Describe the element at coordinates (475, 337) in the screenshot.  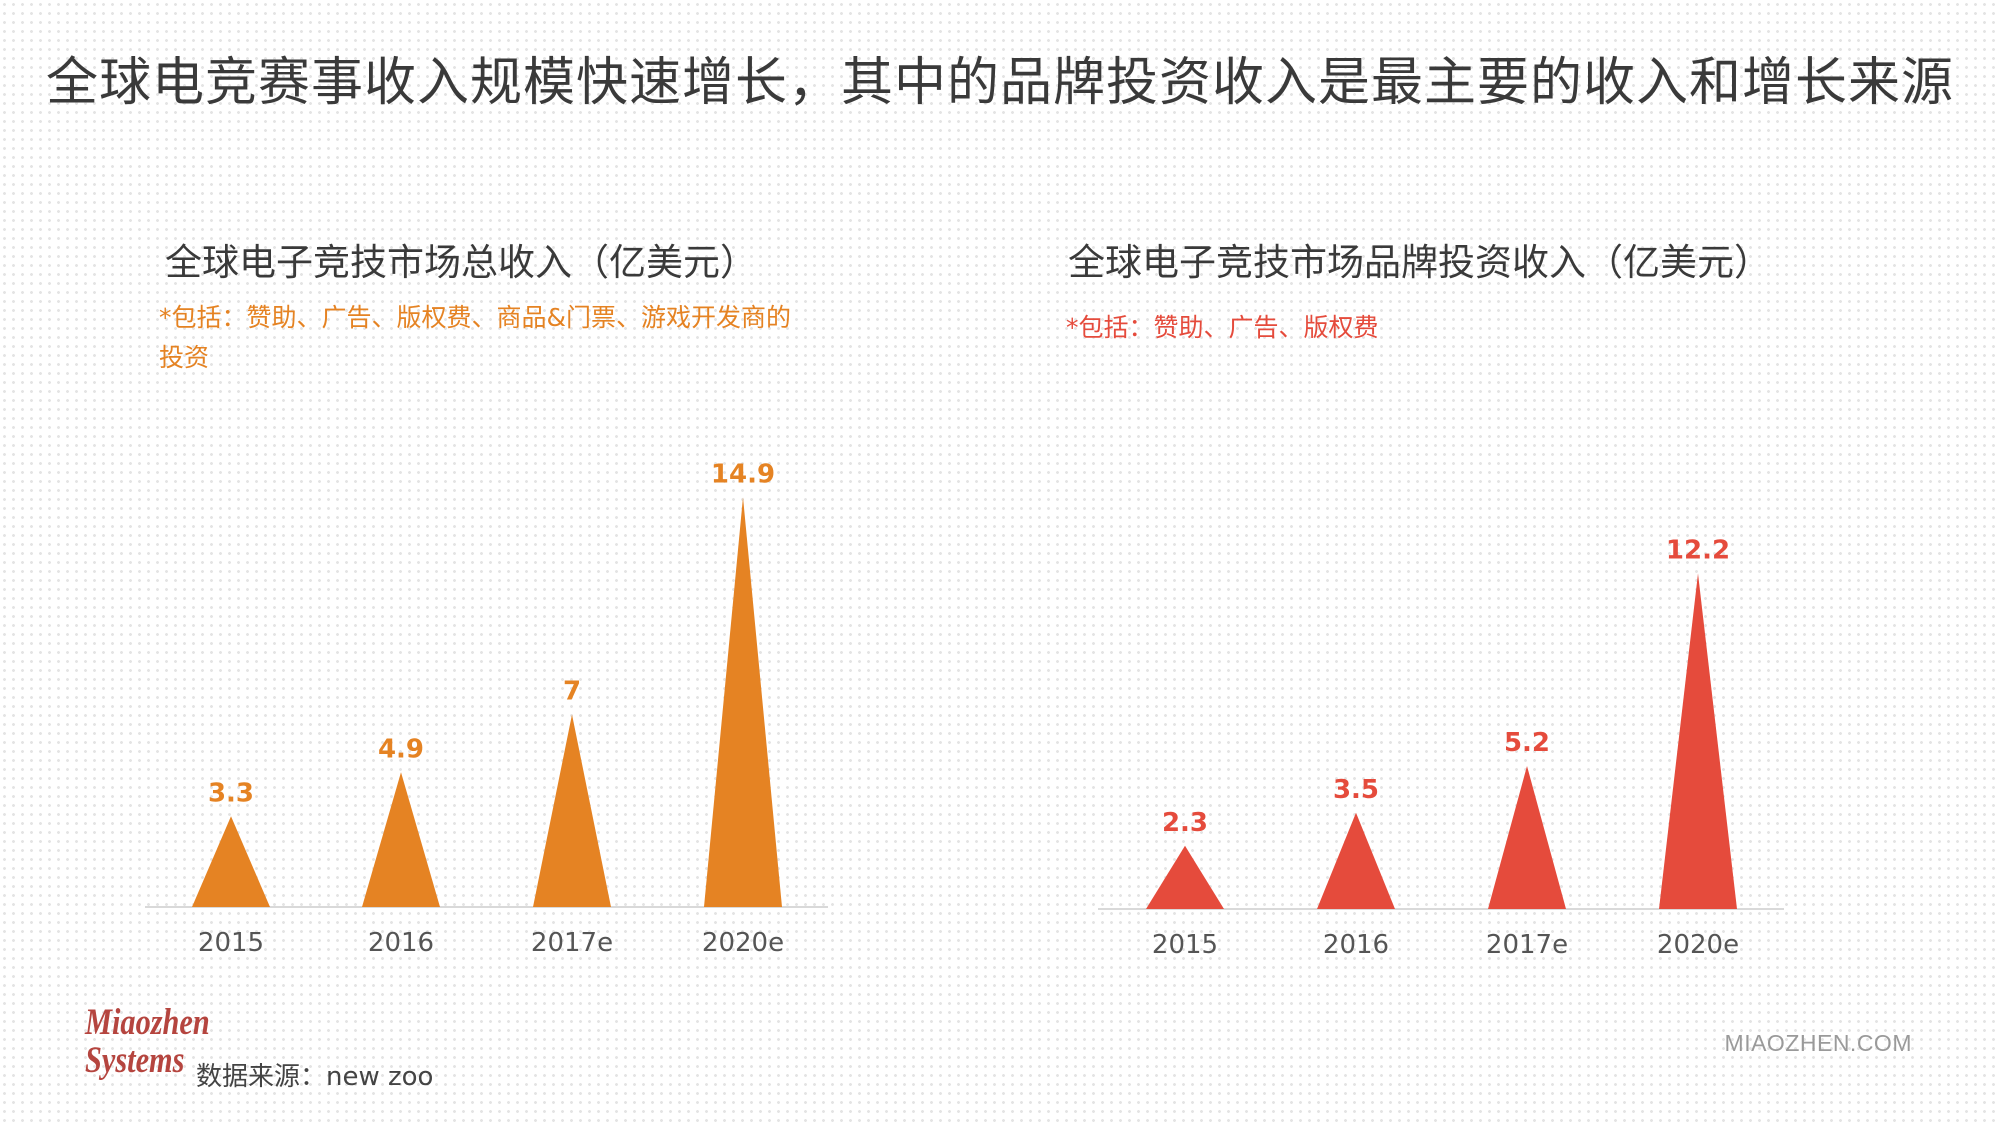
I see `chart-note-total: *包括：赞助、广告、版权费、商品&门票、游戏开发商的投资` at that location.